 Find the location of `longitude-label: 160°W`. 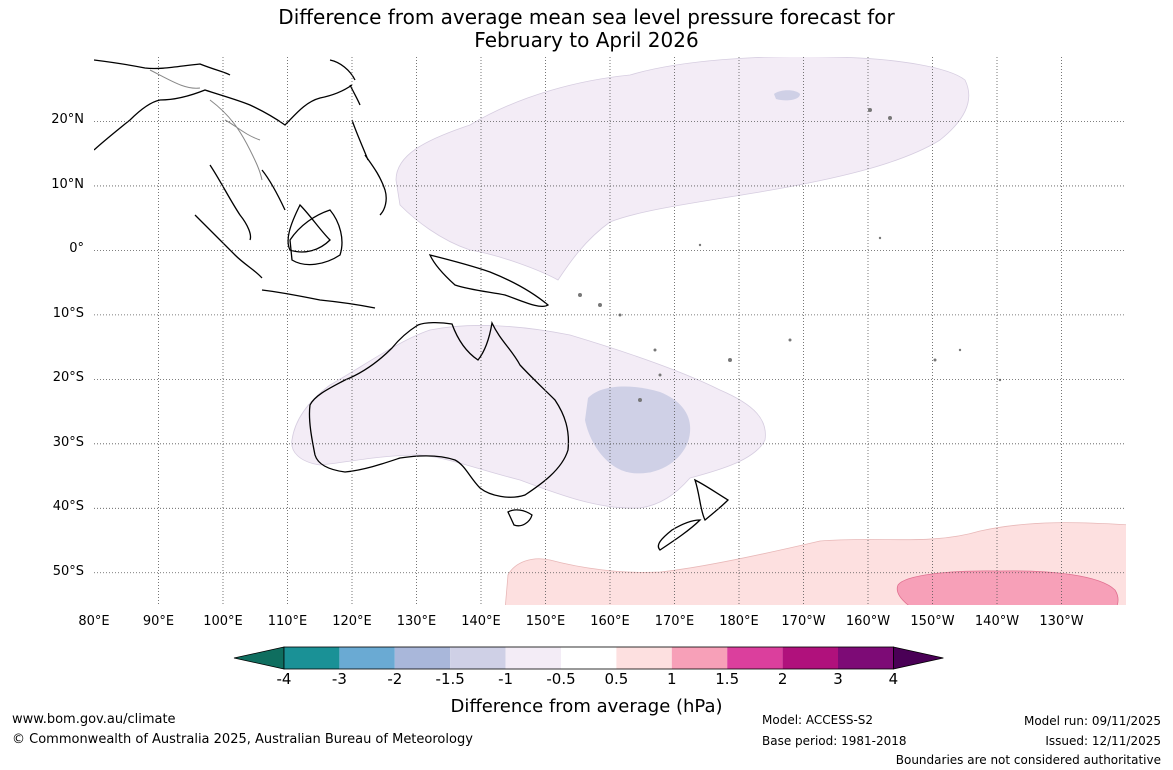

longitude-label: 160°W is located at coordinates (868, 621).